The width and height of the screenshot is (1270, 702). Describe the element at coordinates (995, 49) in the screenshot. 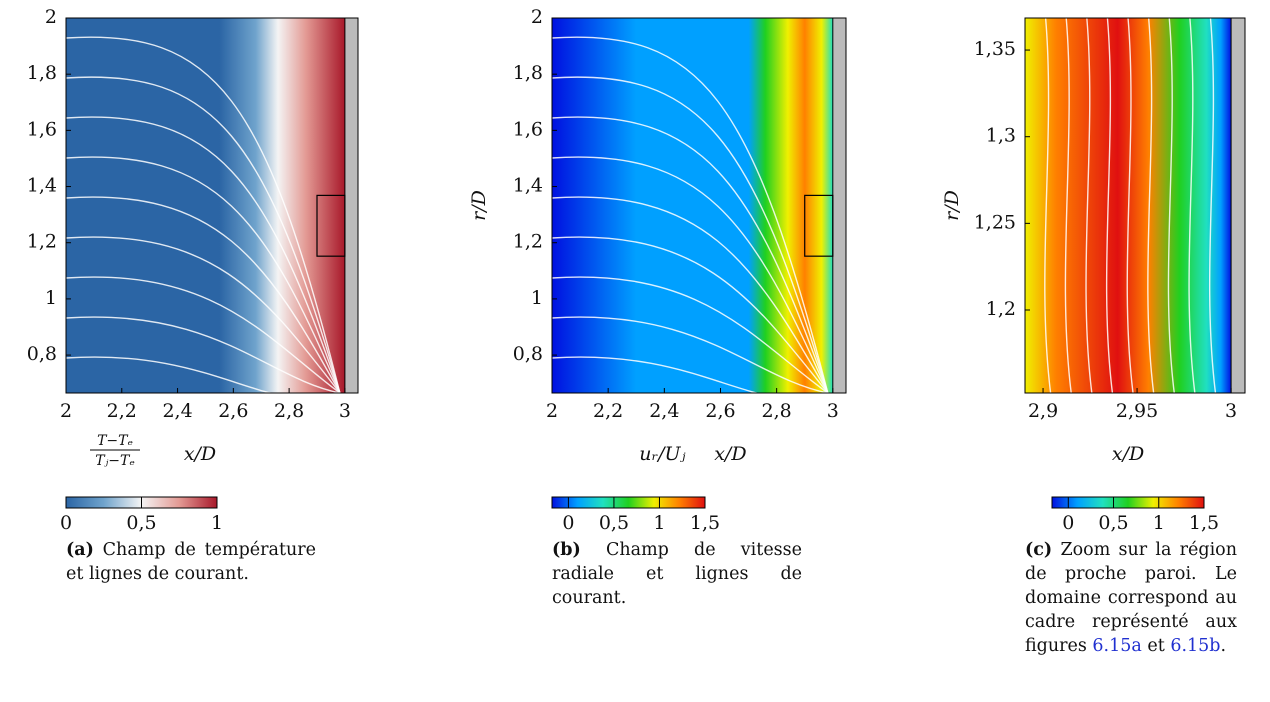

I see `y-tick-label: 1,35` at that location.